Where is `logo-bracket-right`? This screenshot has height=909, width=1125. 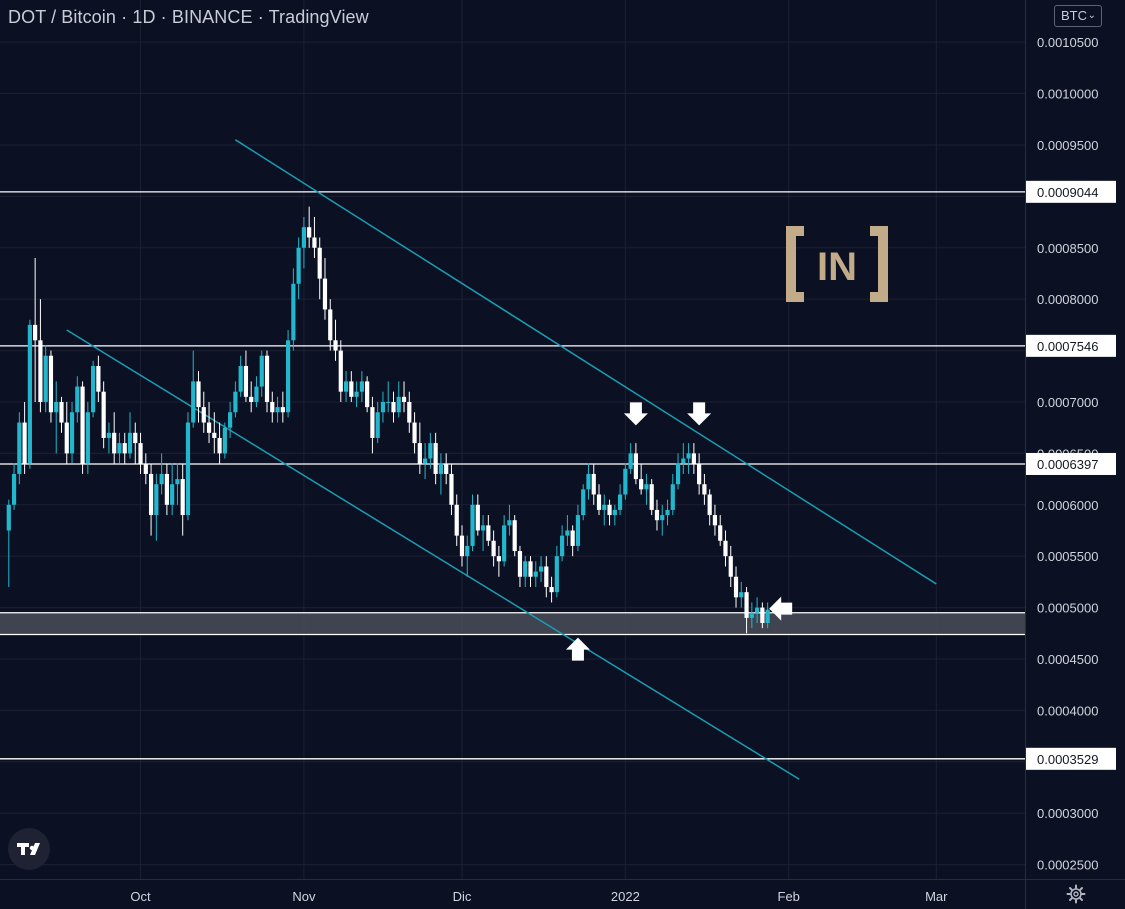
logo-bracket-right is located at coordinates (879, 264).